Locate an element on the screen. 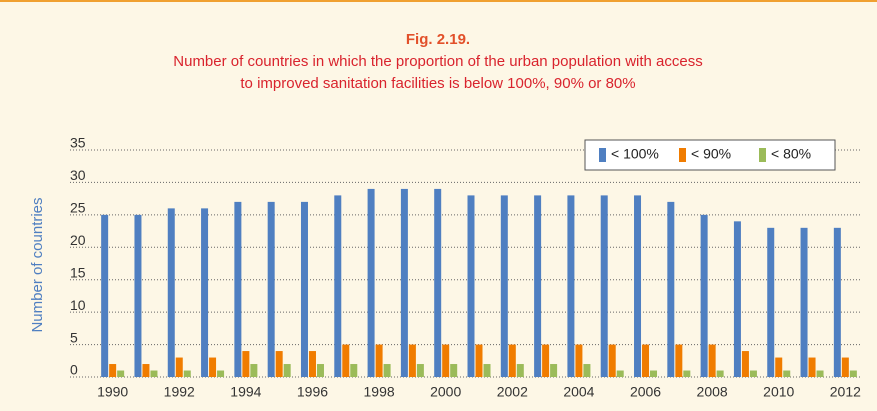 The height and width of the screenshot is (411, 877). x-tick-label: 2002 is located at coordinates (512, 392).